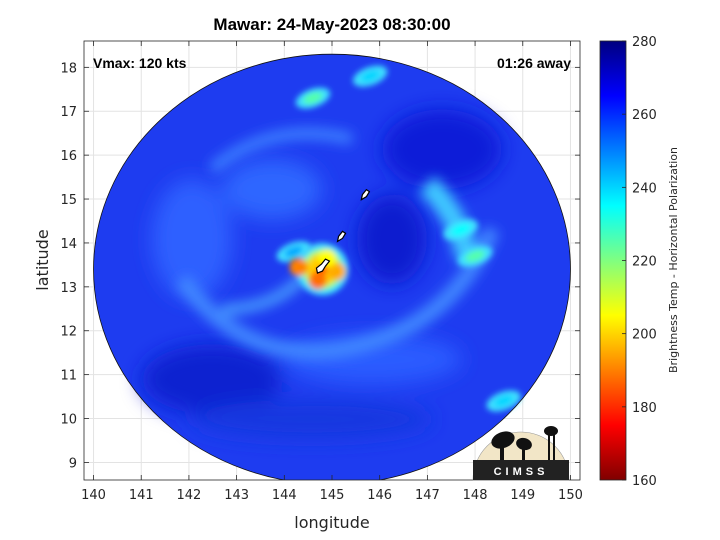 This screenshot has height=540, width=720. Describe the element at coordinates (68, 112) in the screenshot. I see `y-tick-label: 17` at that location.